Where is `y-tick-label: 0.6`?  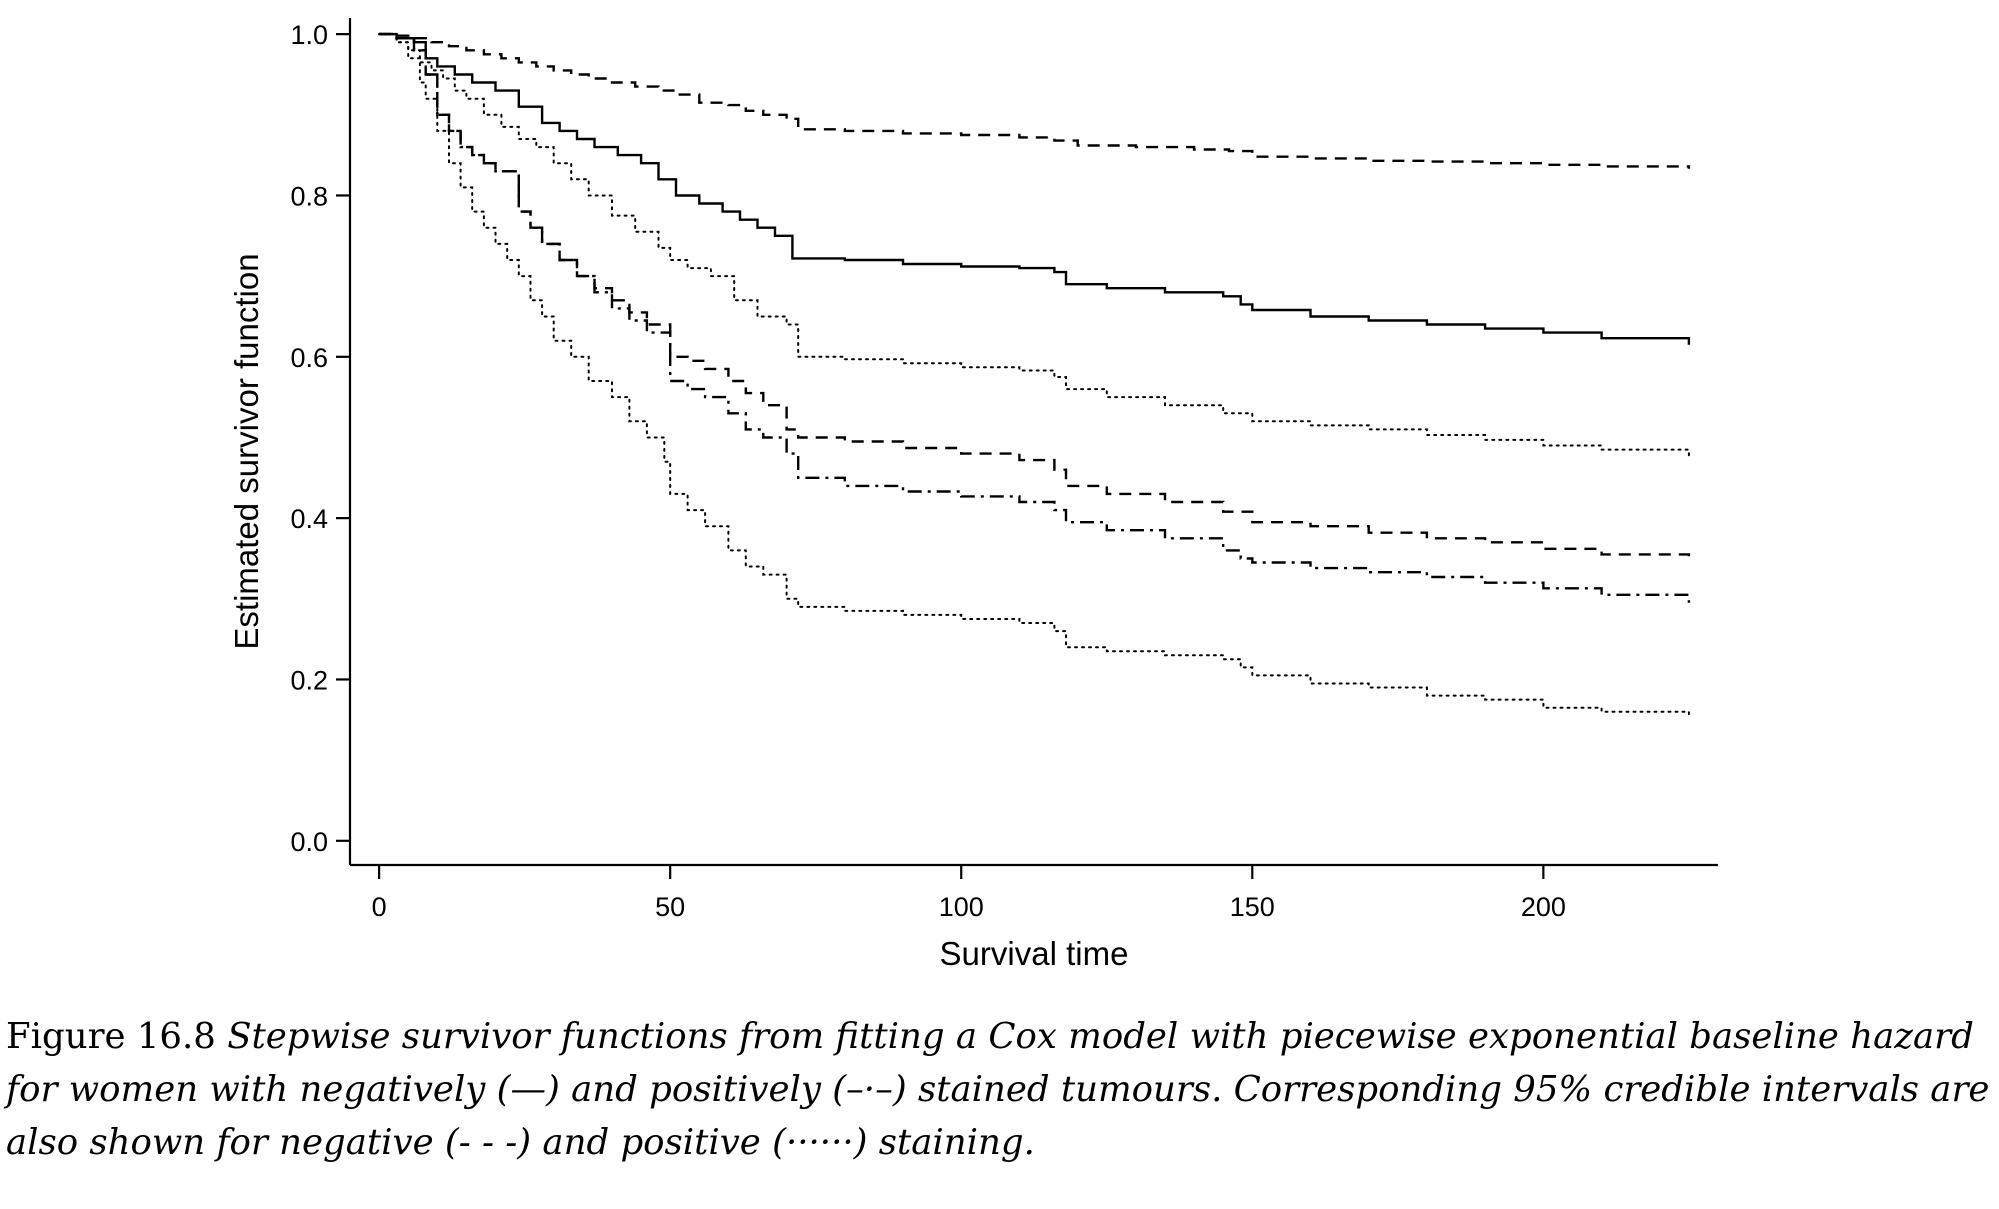 y-tick-label: 0.6 is located at coordinates (309, 358).